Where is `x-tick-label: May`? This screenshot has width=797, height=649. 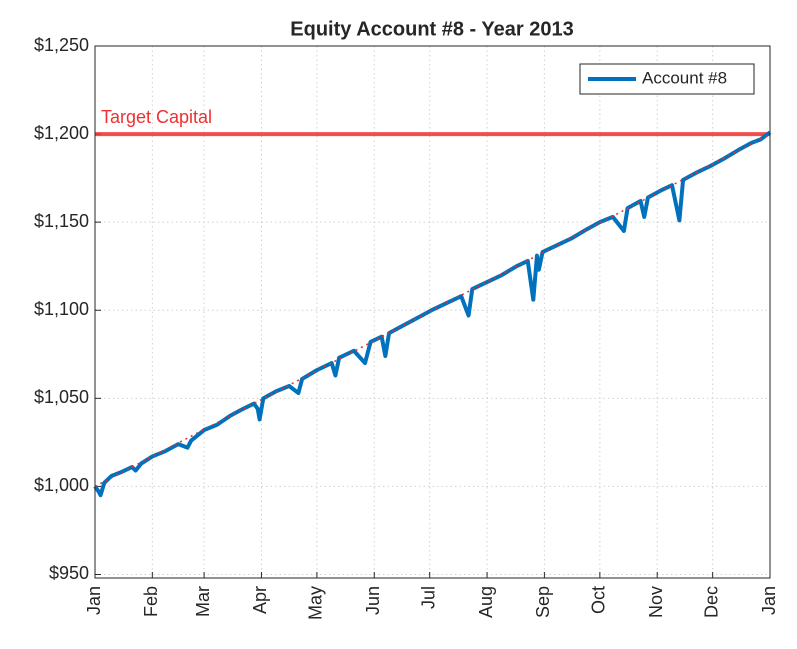 x-tick-label: May is located at coordinates (316, 603).